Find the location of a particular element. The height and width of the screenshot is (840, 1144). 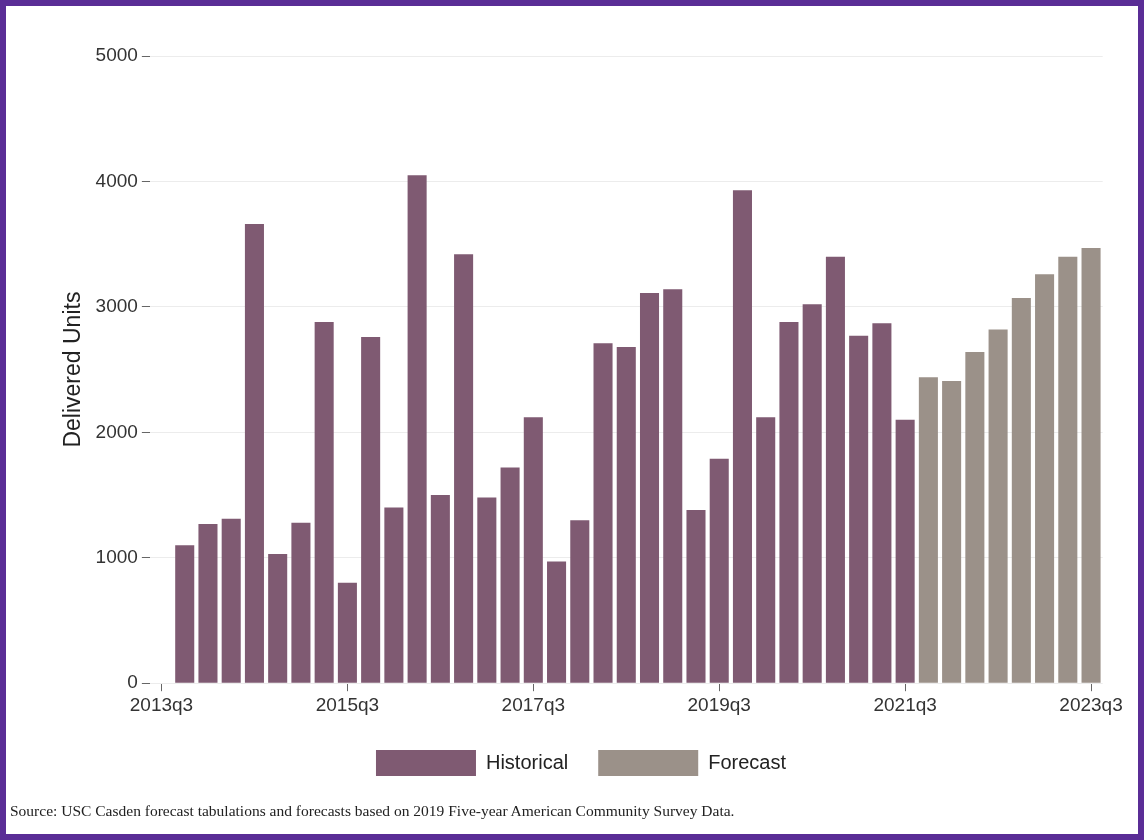

x-tick-label: 2021q3 is located at coordinates (905, 704).